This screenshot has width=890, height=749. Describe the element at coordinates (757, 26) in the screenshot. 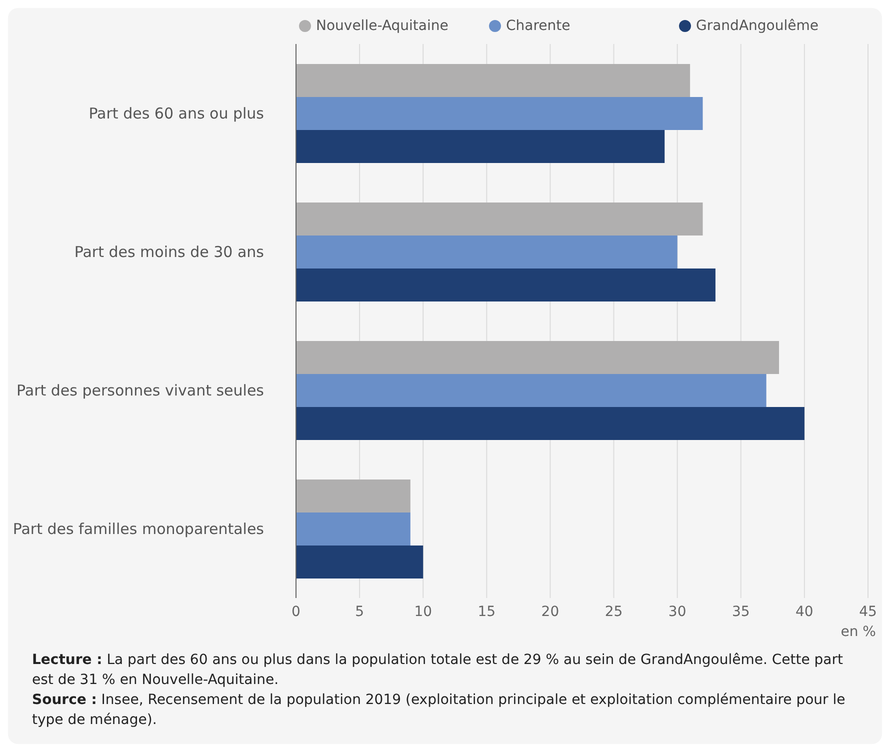

I see `legend-label: GrandAngoulême` at that location.